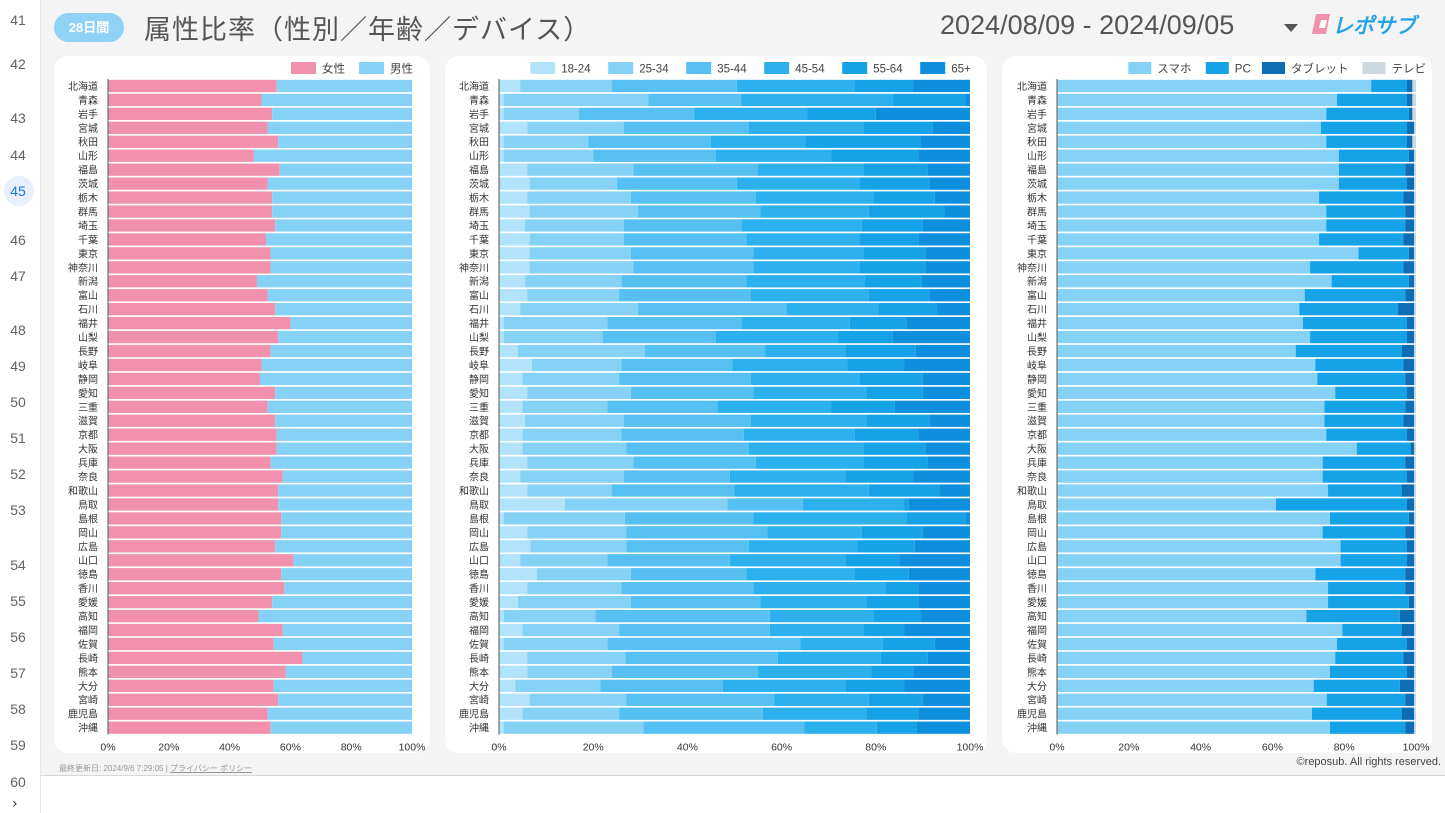 The height and width of the screenshot is (813, 1445). Describe the element at coordinates (18, 745) in the screenshot. I see `row-number: 59` at that location.